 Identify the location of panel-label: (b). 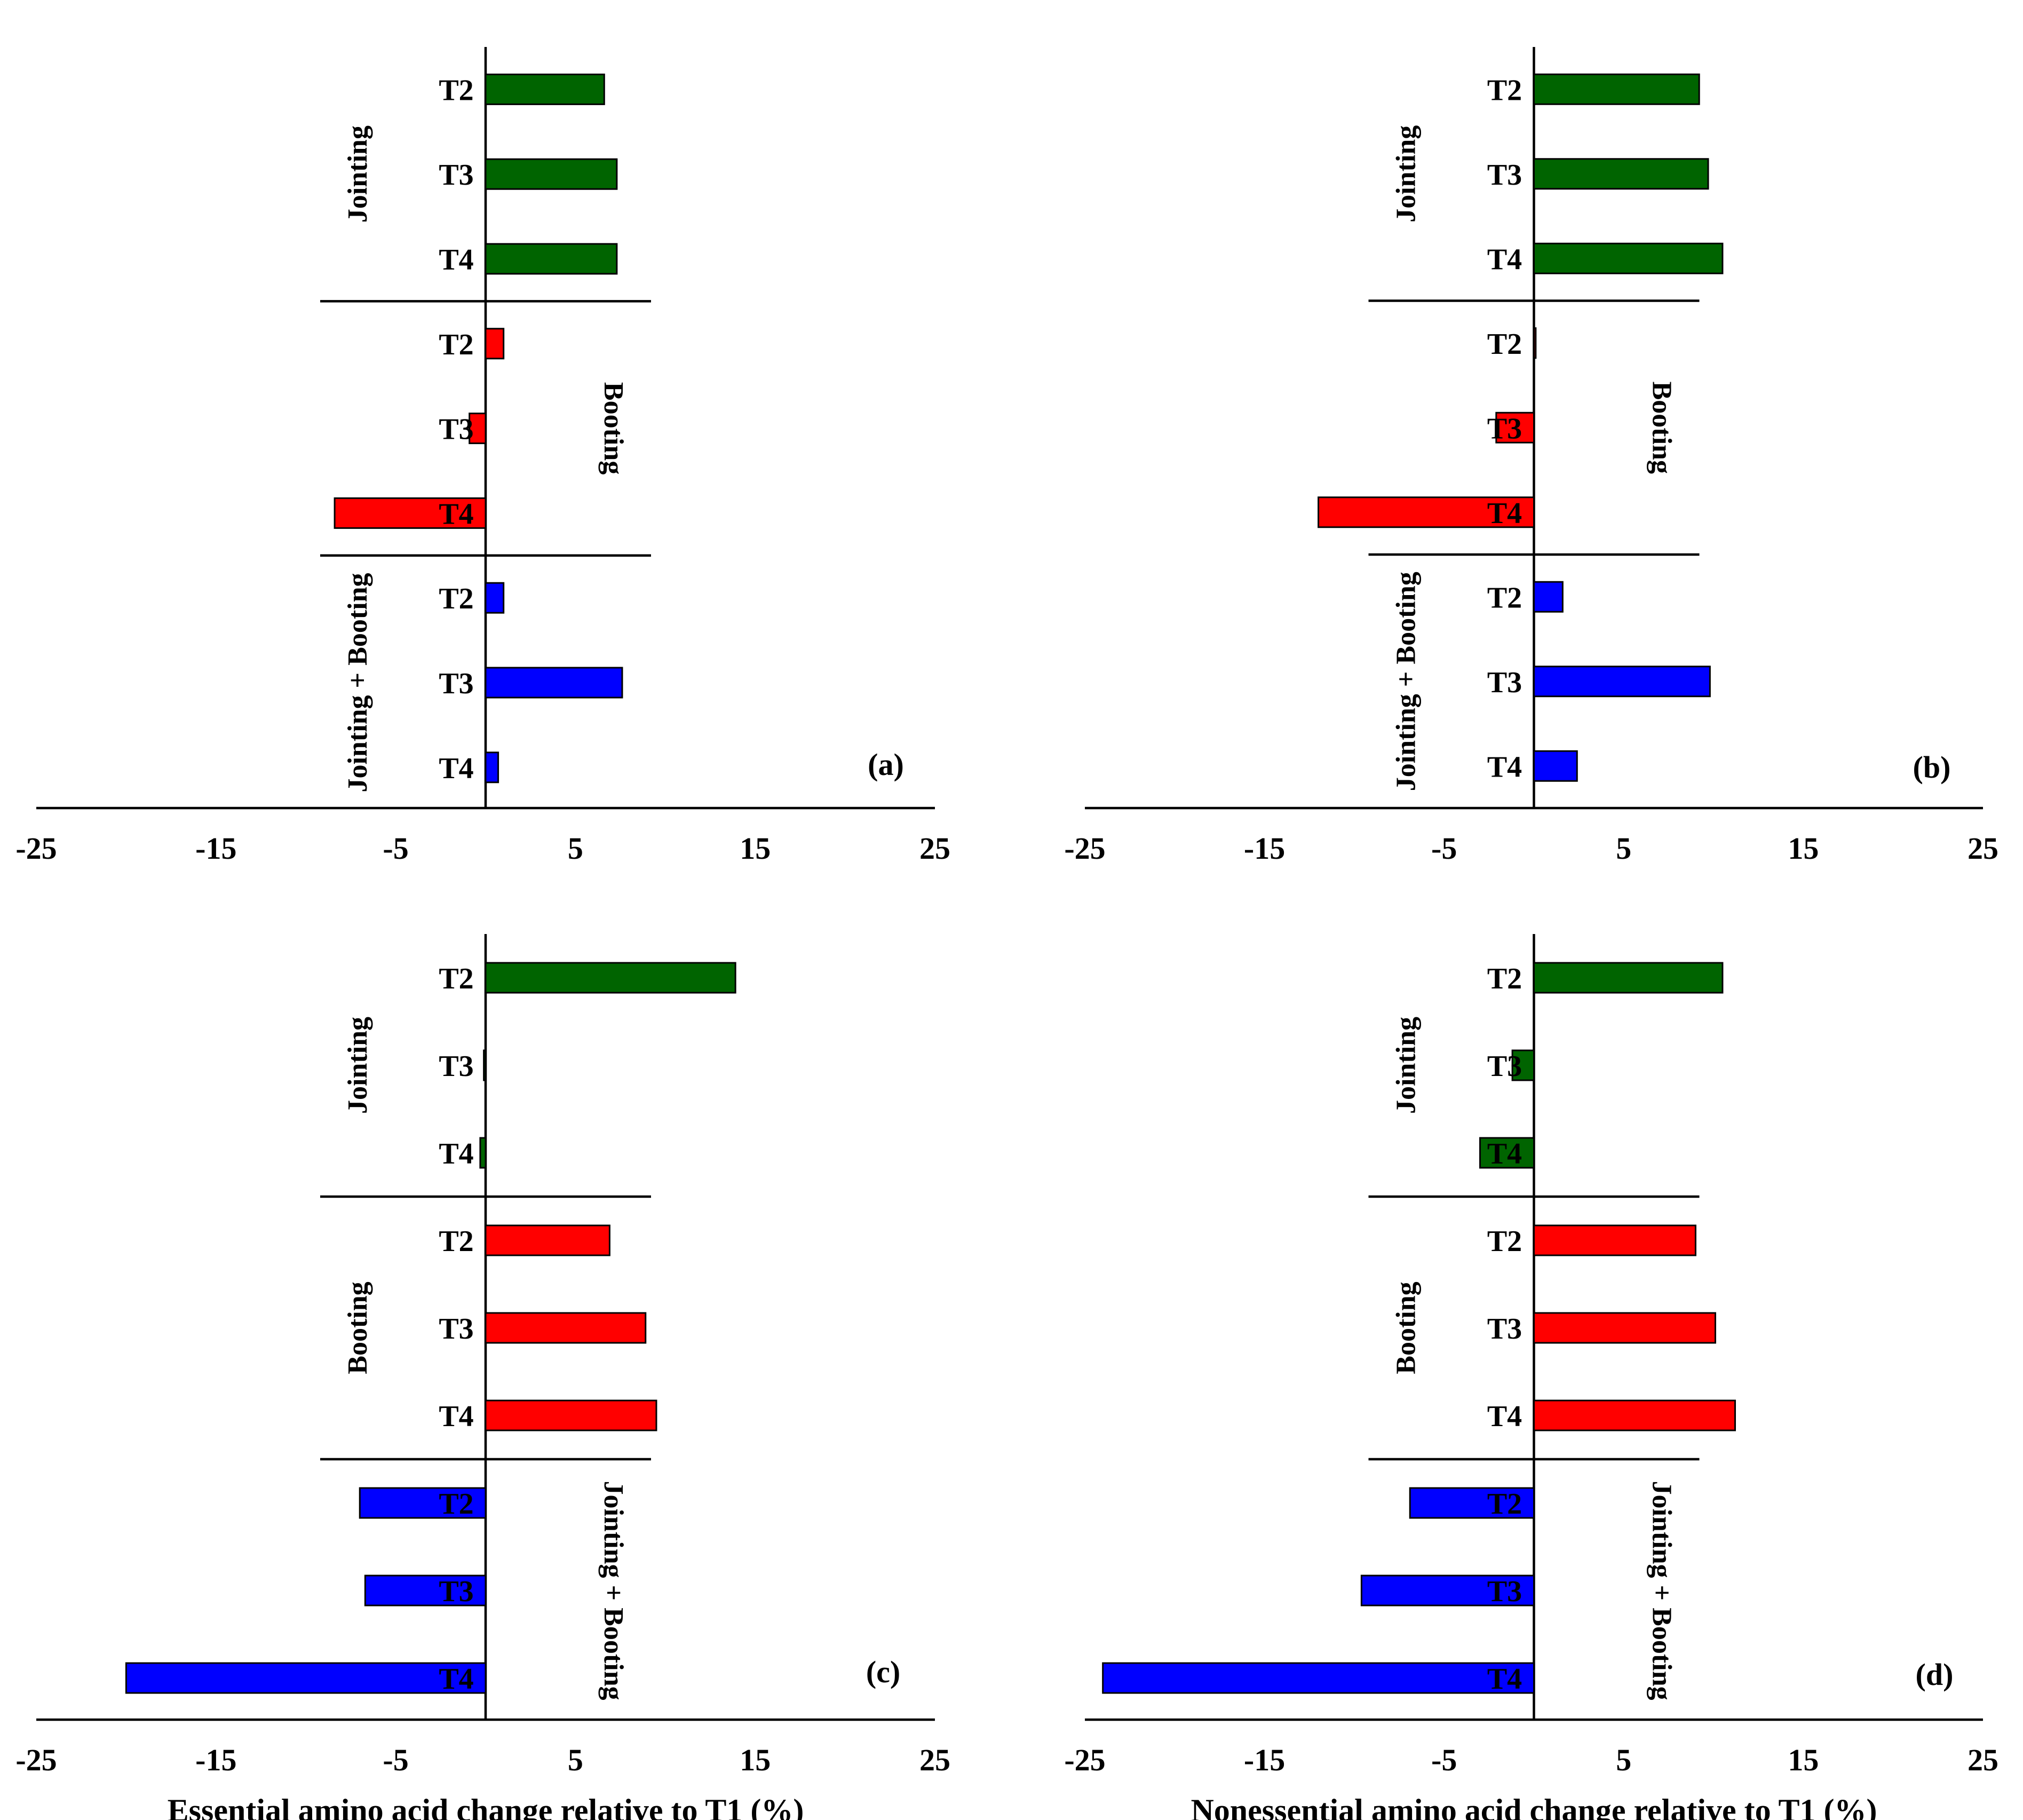
(1932, 767).